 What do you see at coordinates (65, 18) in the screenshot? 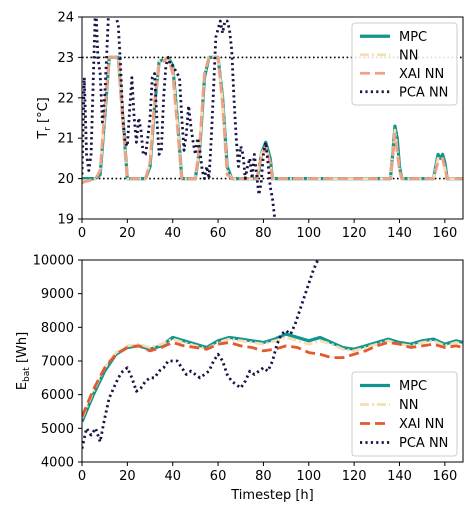
I see `y-tick-label: 24` at bounding box center [65, 18].